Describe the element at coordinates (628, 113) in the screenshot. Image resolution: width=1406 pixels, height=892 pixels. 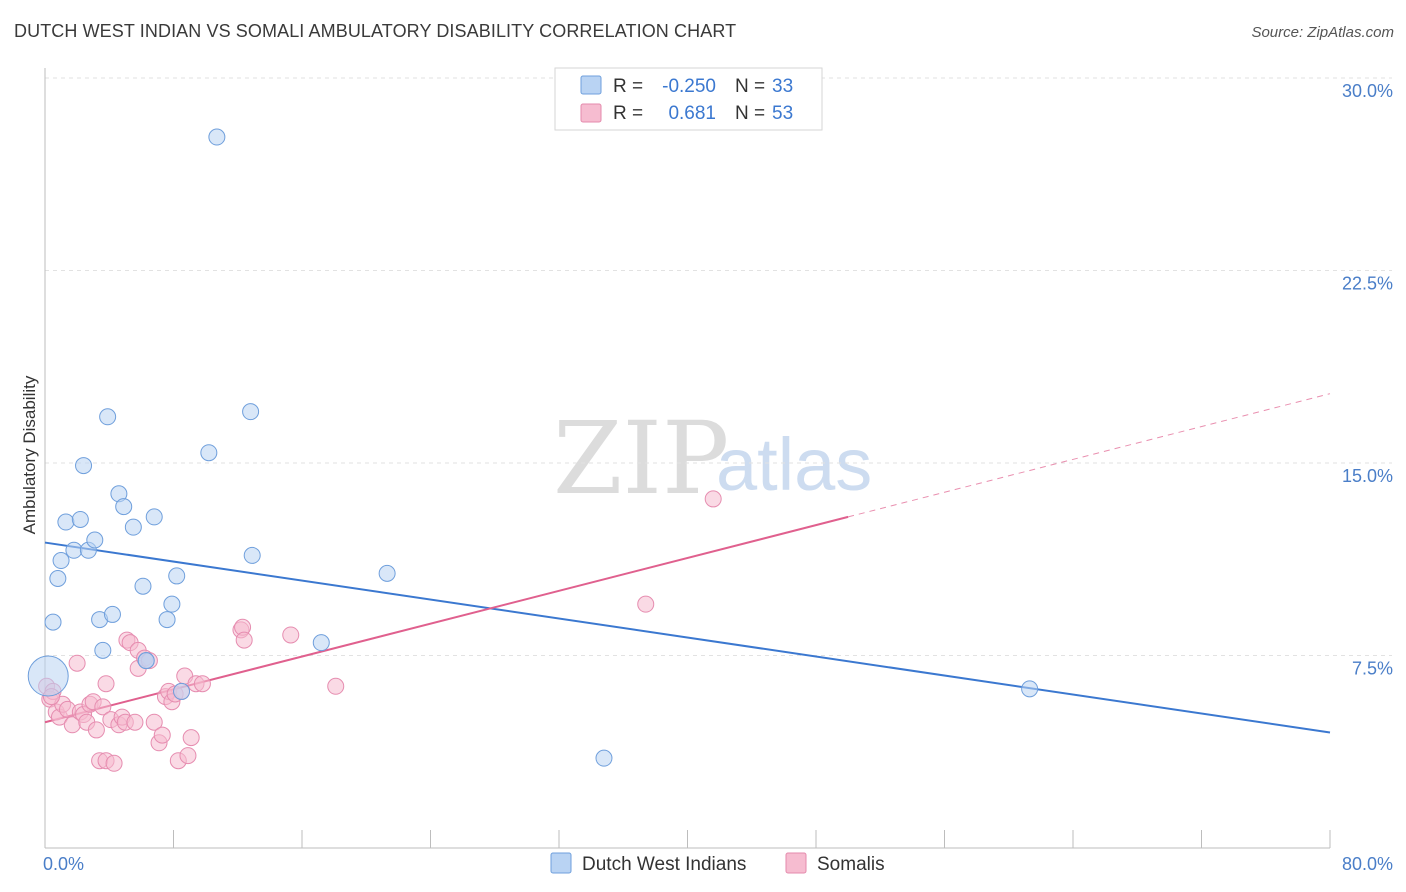
I see `legend-r-label-2: R =` at that location.